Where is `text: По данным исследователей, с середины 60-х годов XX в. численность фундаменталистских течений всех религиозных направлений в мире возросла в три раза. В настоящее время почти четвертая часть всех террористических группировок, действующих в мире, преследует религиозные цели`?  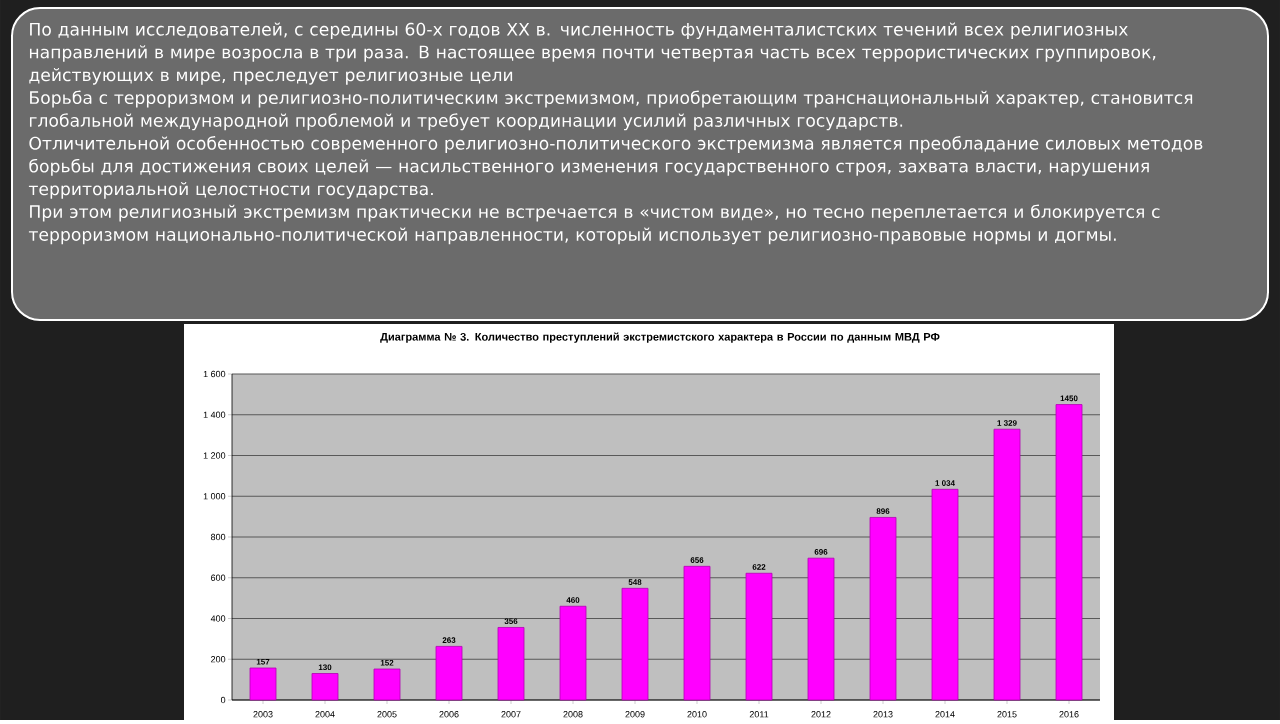
text: По данным исследователей, с середины 60-х годов XX в. численность фундаменталистских течений всех религиозных направлений в мире возросла в три раза. В настоящее время почти четвертая часть всех террористических группировок, действующих в мире, преследует религиозные цели is located at coordinates (592, 53).